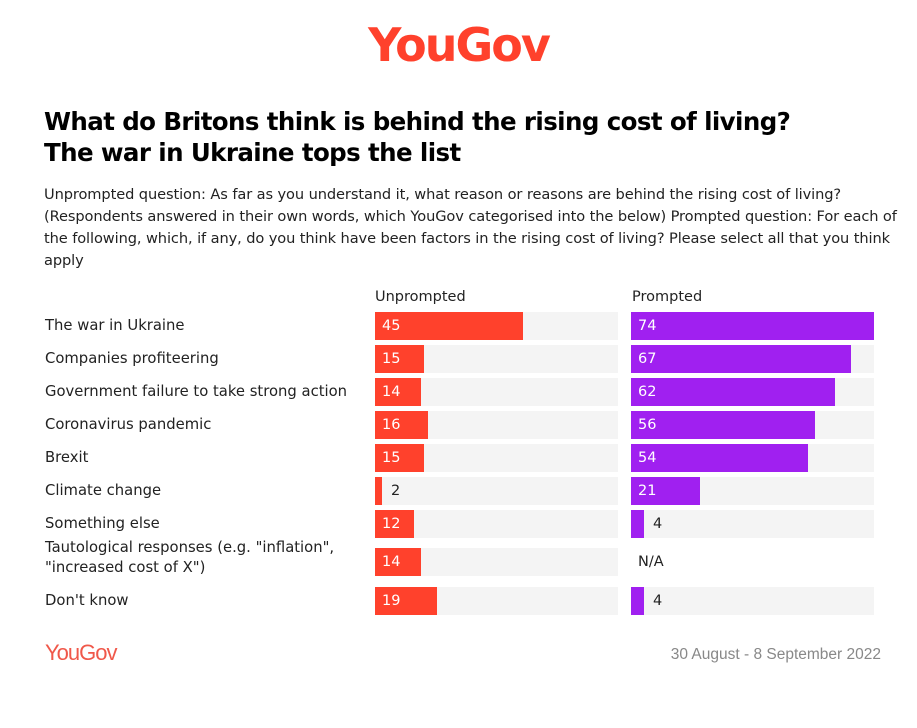 This screenshot has height=728, width=917. I want to click on na-label: N/A, so click(651, 562).